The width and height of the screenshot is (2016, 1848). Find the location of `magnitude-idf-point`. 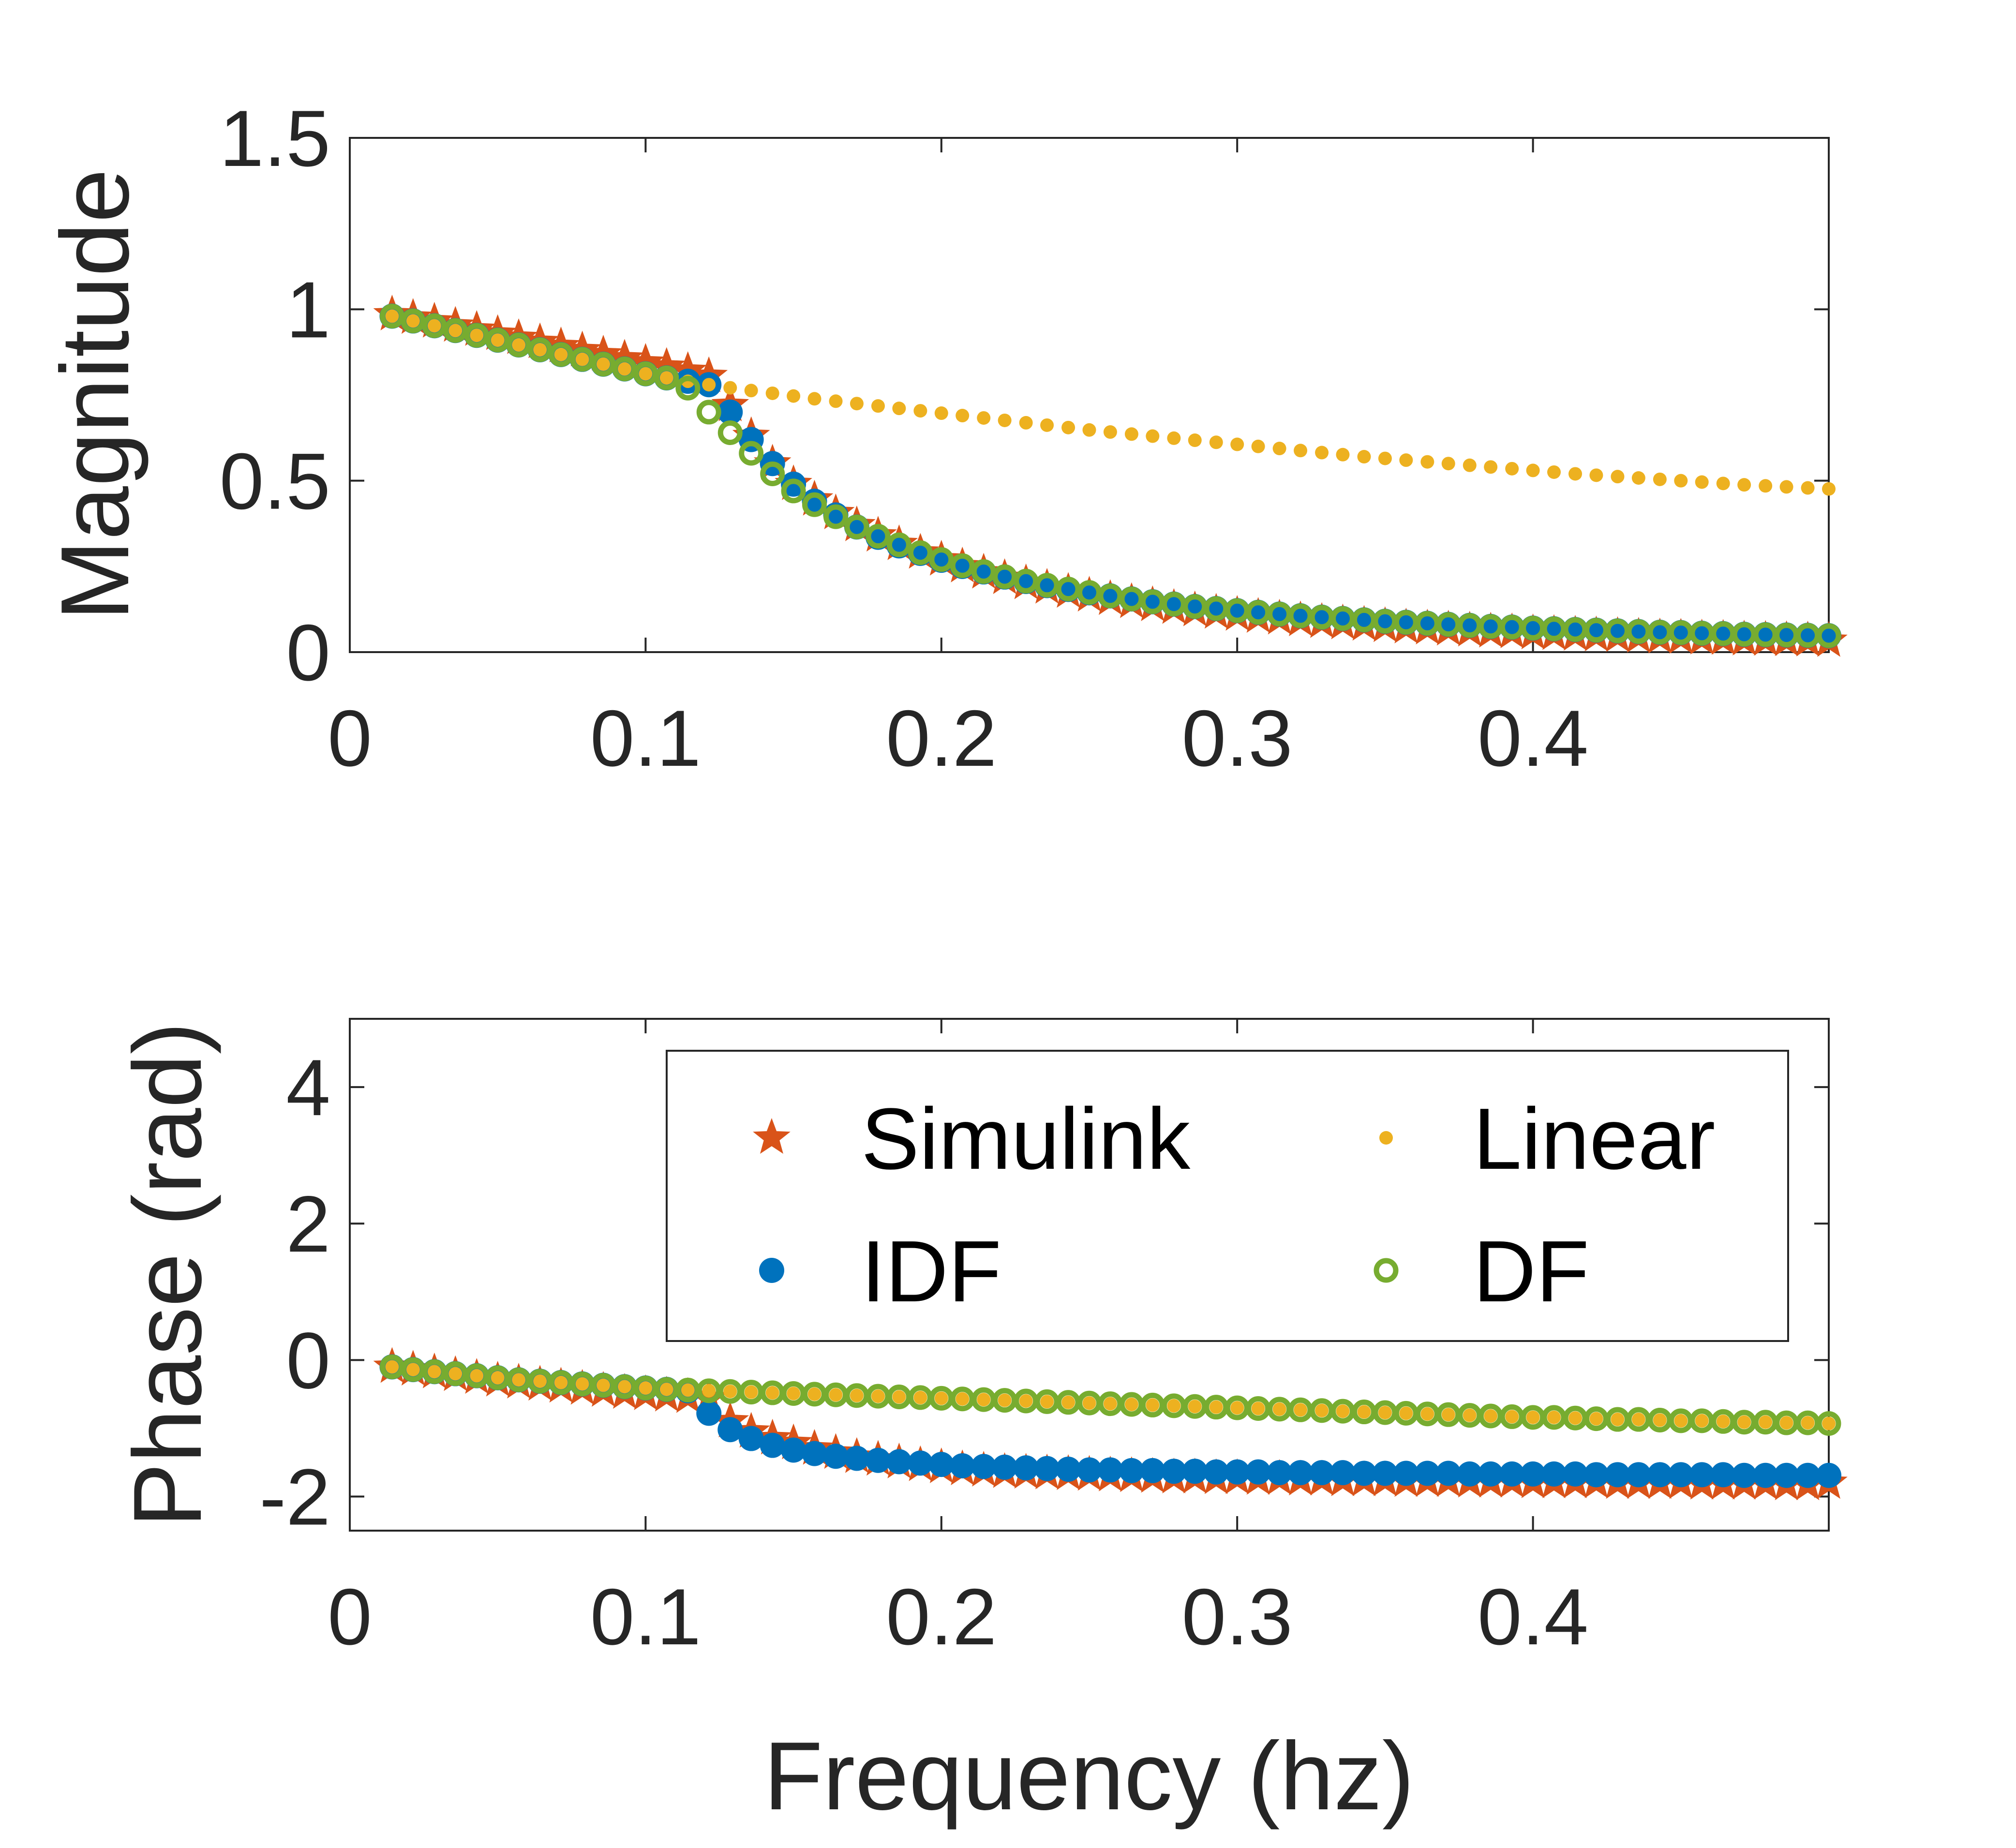

magnitude-idf-point is located at coordinates (730, 412).